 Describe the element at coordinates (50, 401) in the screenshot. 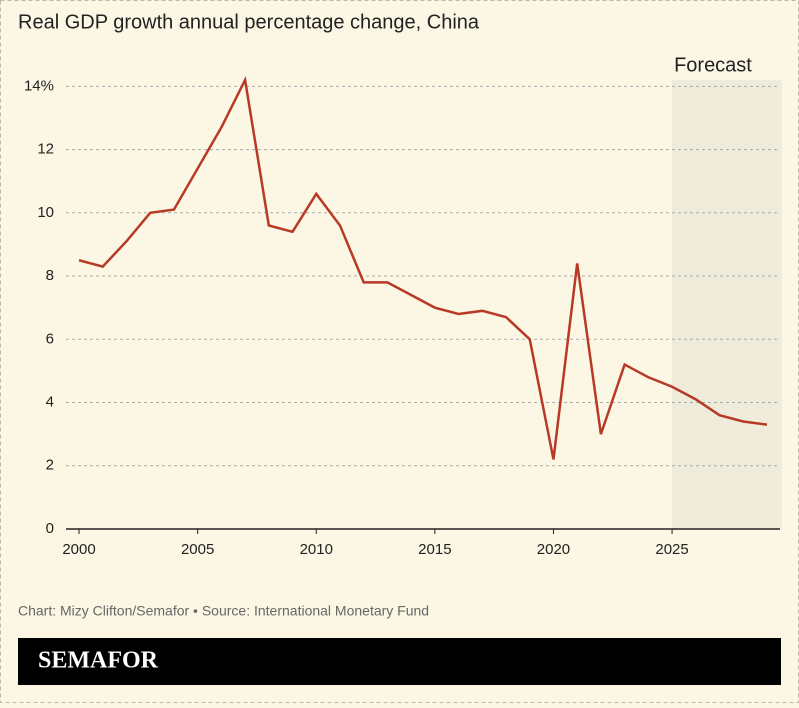

I see `y-tick-label: 4` at that location.